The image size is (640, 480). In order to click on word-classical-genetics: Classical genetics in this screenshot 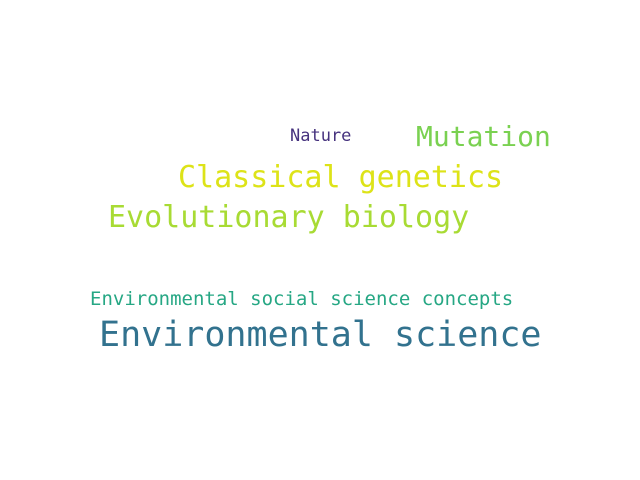, I will do `click(341, 177)`.